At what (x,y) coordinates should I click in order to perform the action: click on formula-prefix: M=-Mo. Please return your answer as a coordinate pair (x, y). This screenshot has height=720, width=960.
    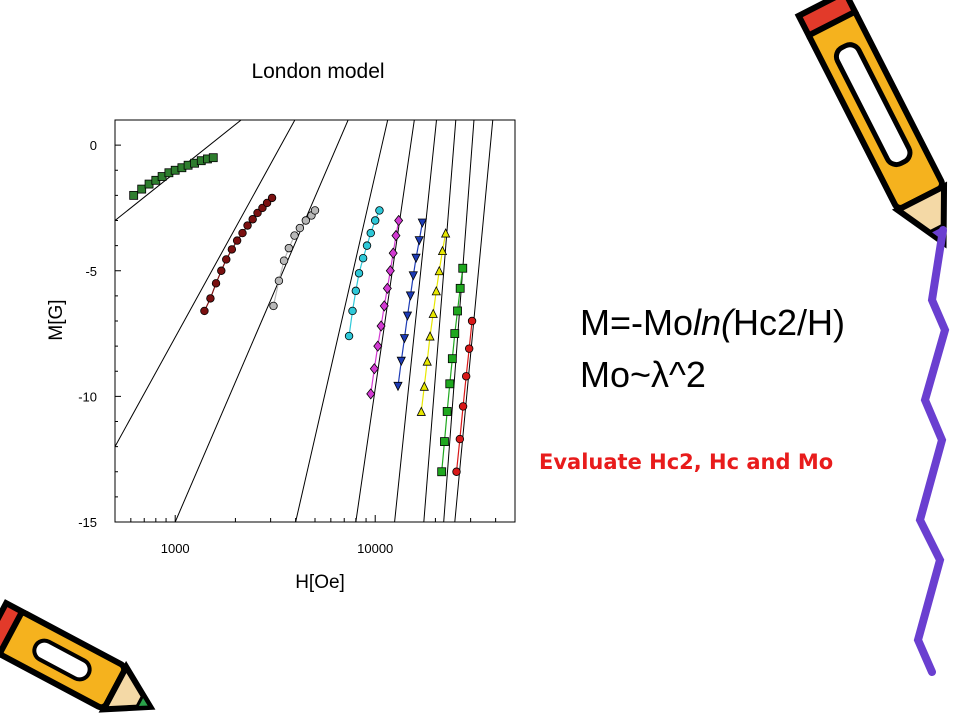
    Looking at the image, I should click on (637, 322).